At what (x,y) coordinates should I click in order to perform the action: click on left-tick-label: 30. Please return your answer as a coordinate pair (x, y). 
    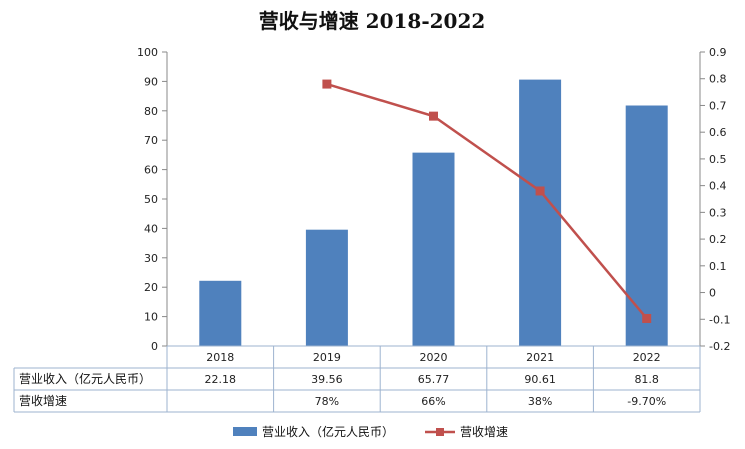
    Looking at the image, I should click on (151, 258).